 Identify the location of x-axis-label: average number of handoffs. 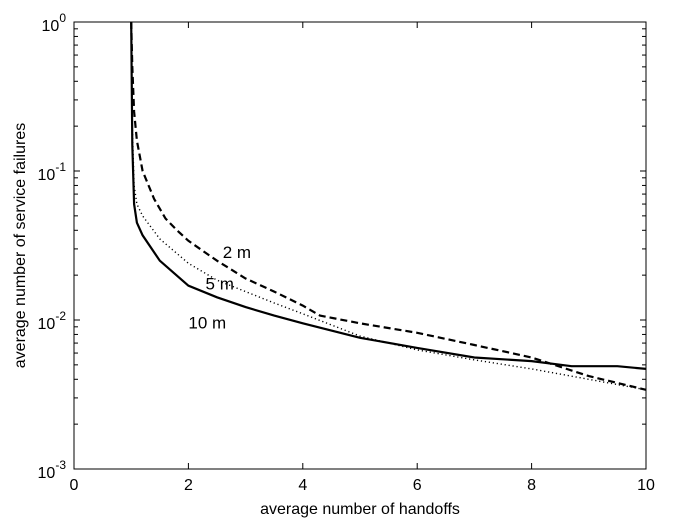
(360, 509).